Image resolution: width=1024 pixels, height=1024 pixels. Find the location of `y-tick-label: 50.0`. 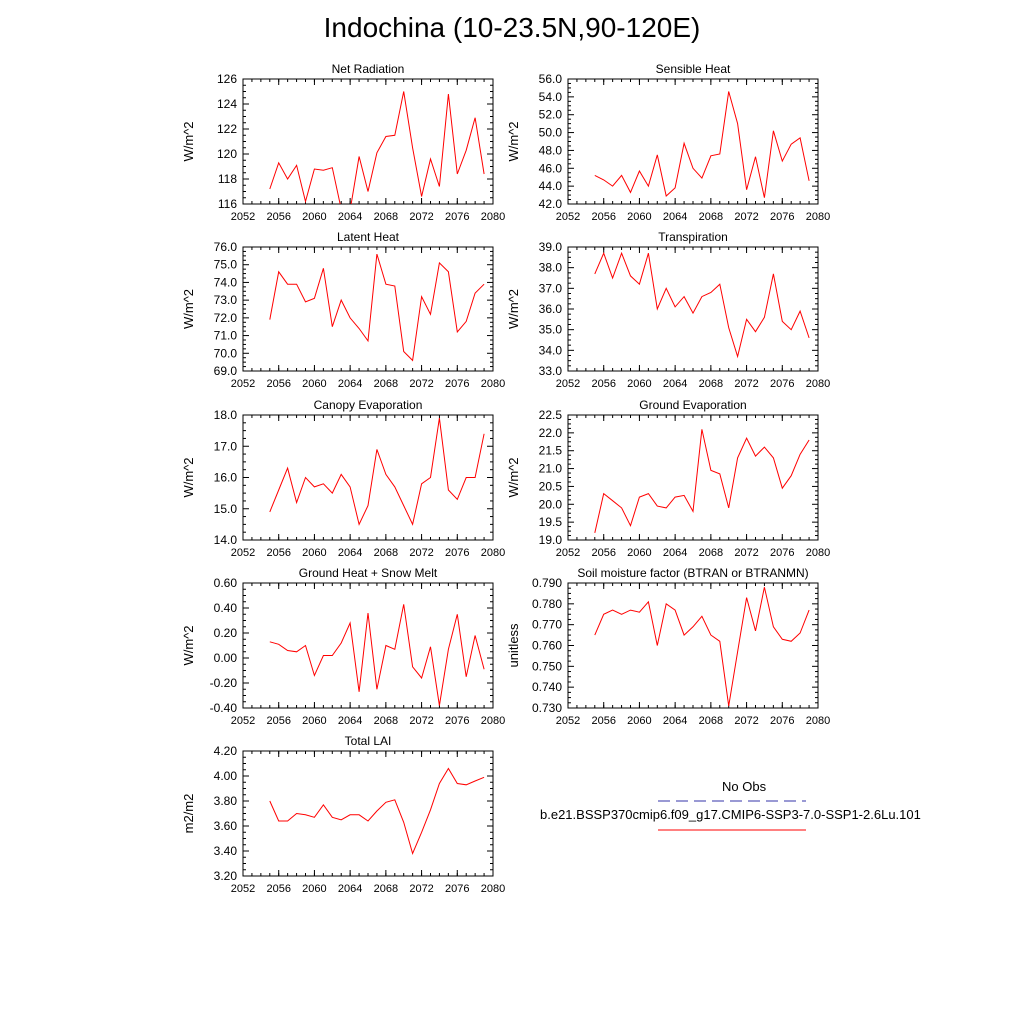

y-tick-label: 50.0 is located at coordinates (551, 133).